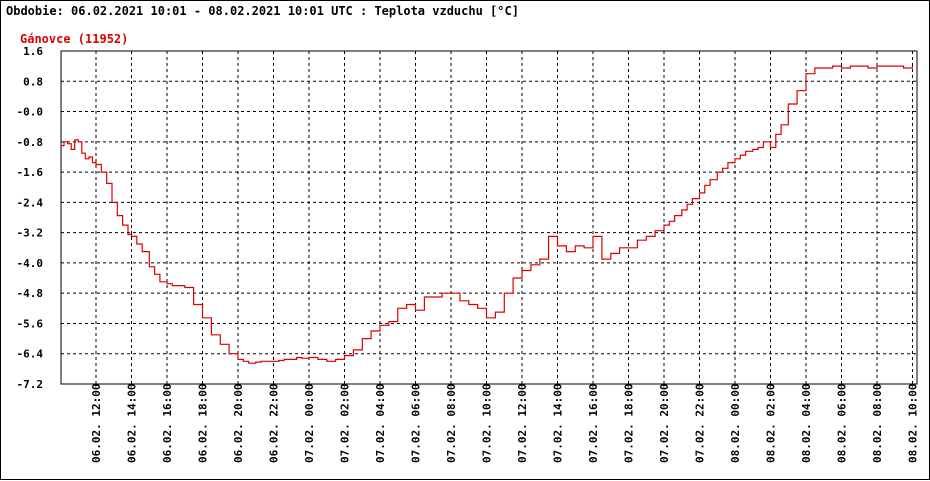 The image size is (930, 481). What do you see at coordinates (806, 423) in the screenshot?
I see `x-tick-label: 08.02. 04:00` at bounding box center [806, 423].